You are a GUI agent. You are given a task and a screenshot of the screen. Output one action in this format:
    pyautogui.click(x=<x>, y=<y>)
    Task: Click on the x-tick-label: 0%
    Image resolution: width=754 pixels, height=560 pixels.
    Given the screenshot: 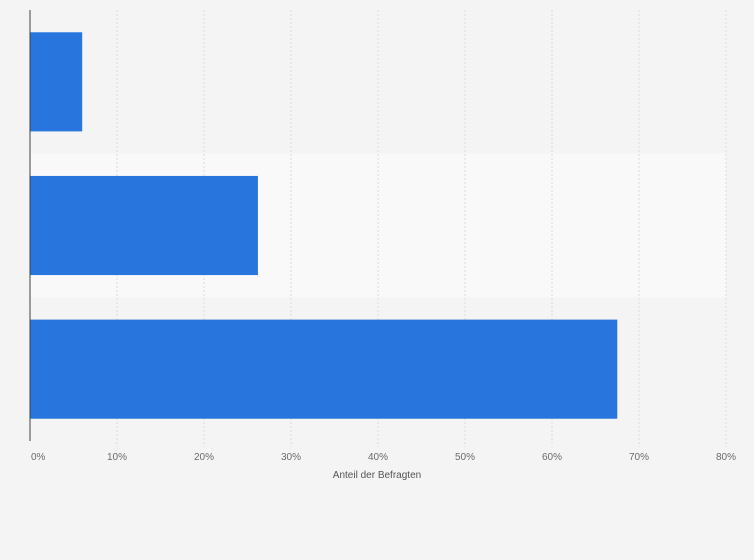 What is the action you would take?
    pyautogui.click(x=38, y=457)
    